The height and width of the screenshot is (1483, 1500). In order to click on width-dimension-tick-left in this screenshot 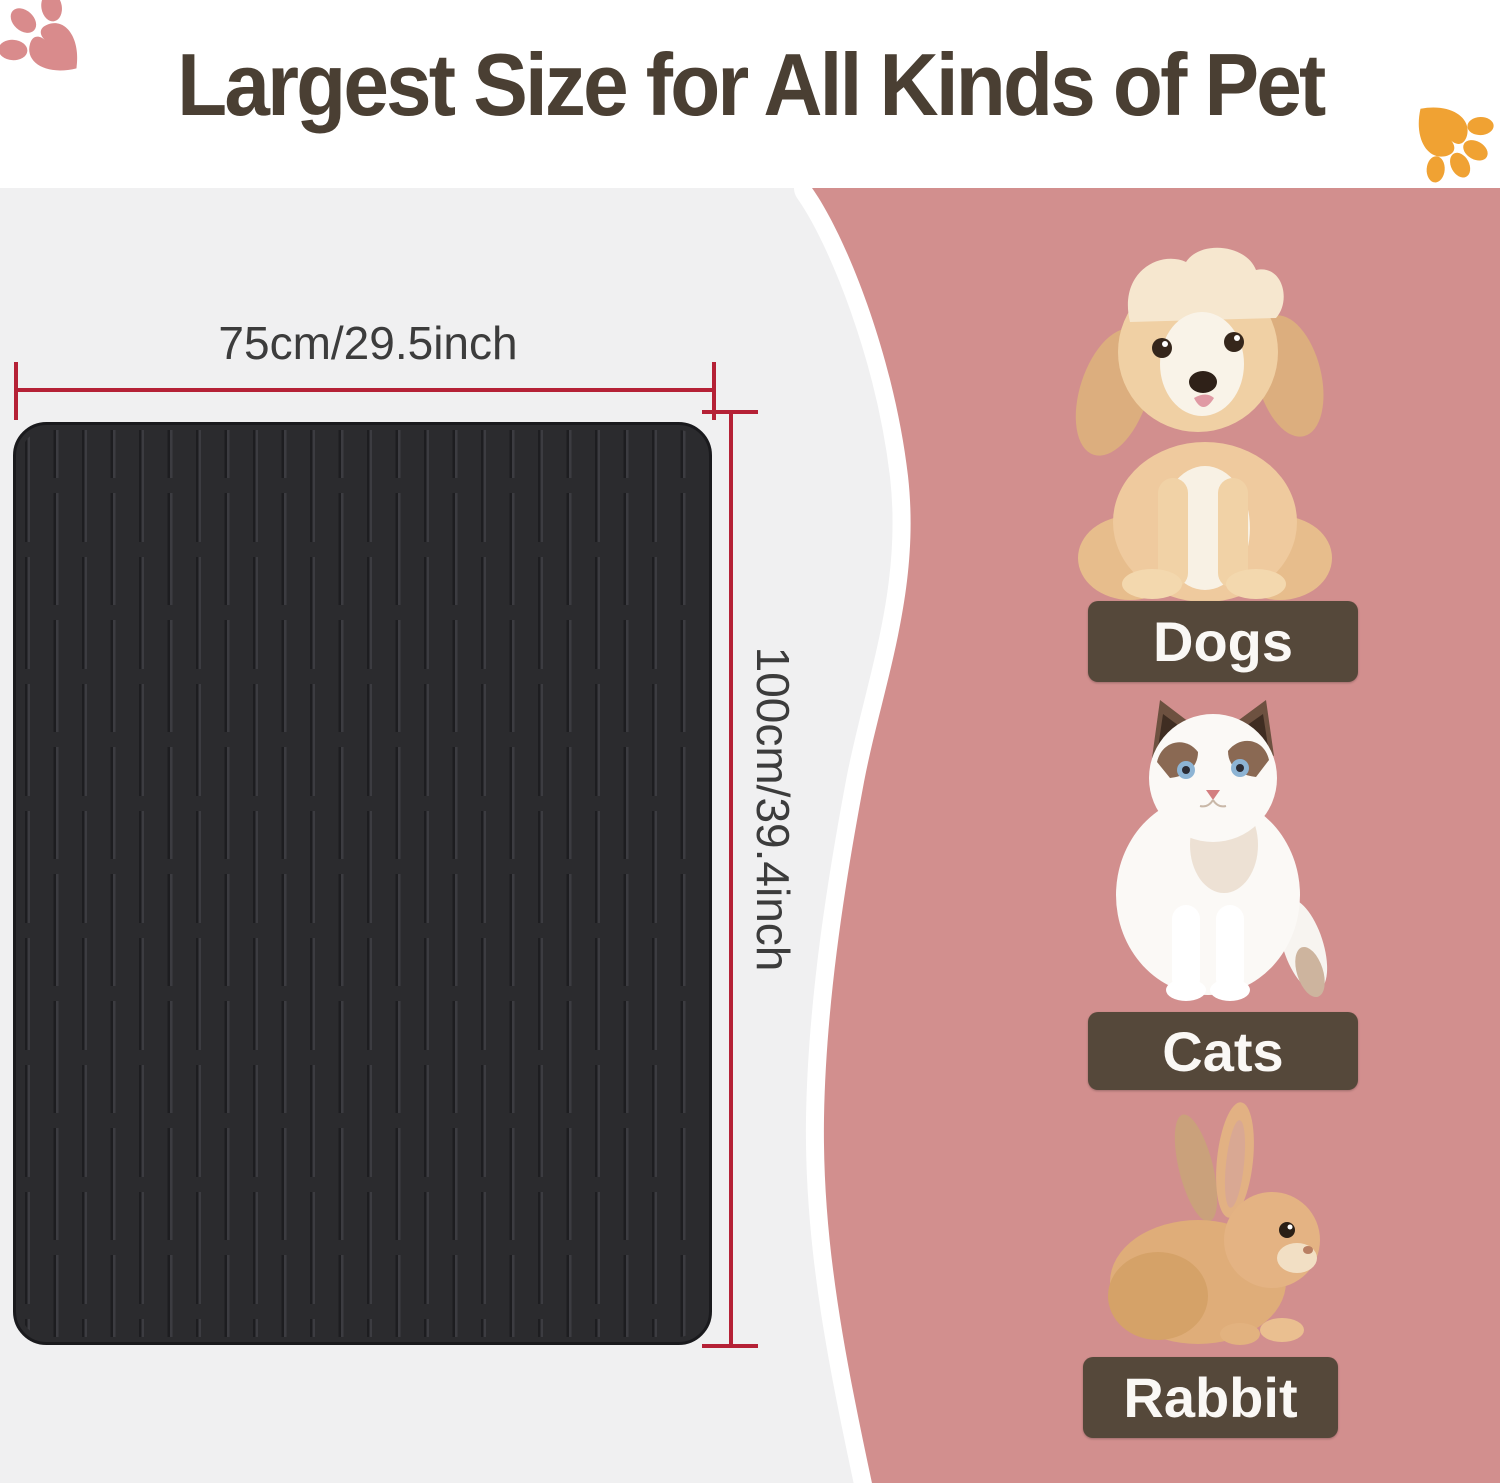, I will do `click(16, 391)`.